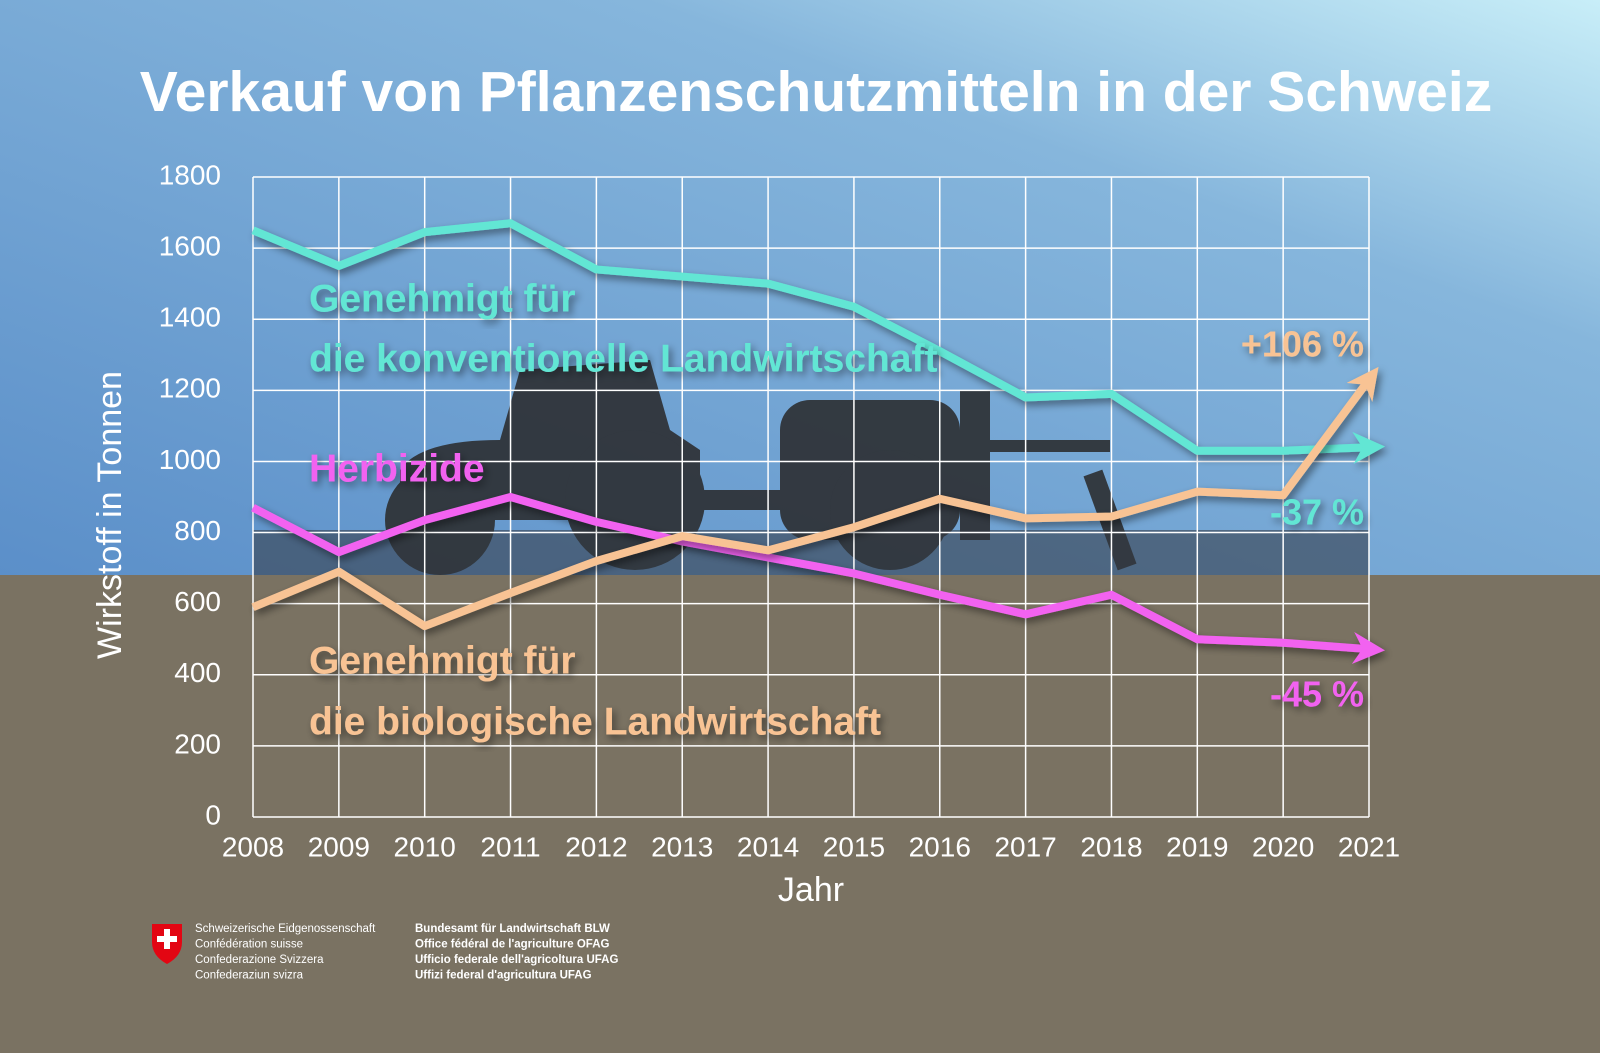 The height and width of the screenshot is (1058, 1600). What do you see at coordinates (213, 814) in the screenshot?
I see `y-tick-label: 0` at bounding box center [213, 814].